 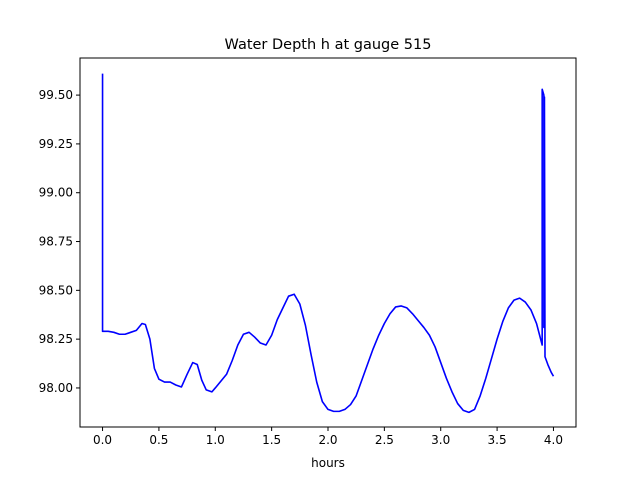 I want to click on chart-title: Water Depth h at gauge 515, so click(x=328, y=45).